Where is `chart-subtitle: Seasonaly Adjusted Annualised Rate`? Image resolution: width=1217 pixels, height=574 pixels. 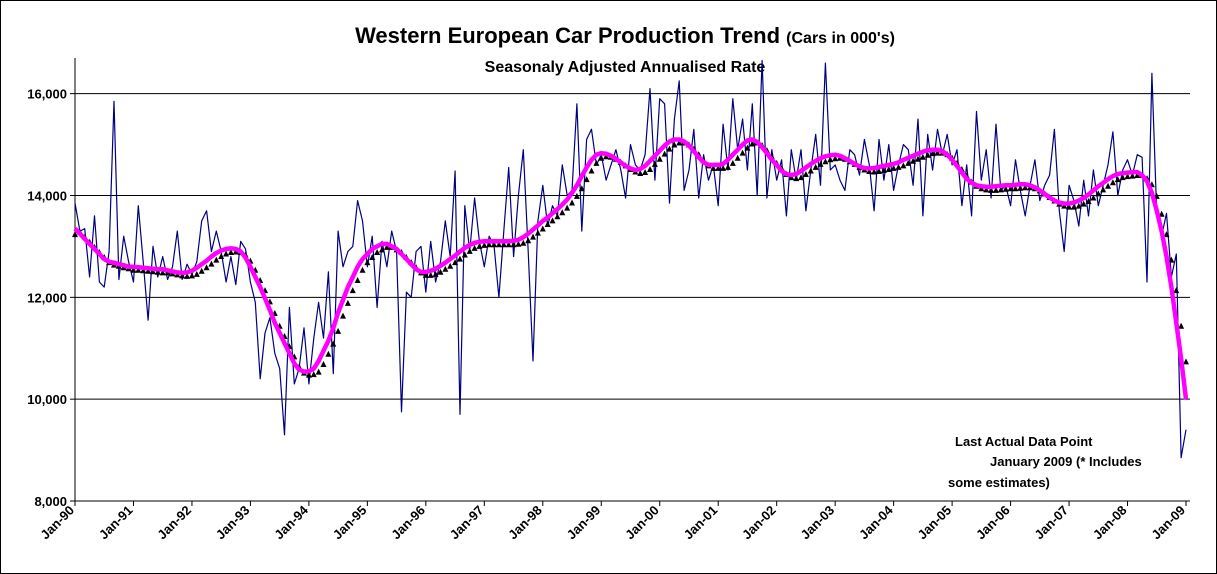
chart-subtitle: Seasonaly Adjusted Annualised Rate is located at coordinates (625, 67).